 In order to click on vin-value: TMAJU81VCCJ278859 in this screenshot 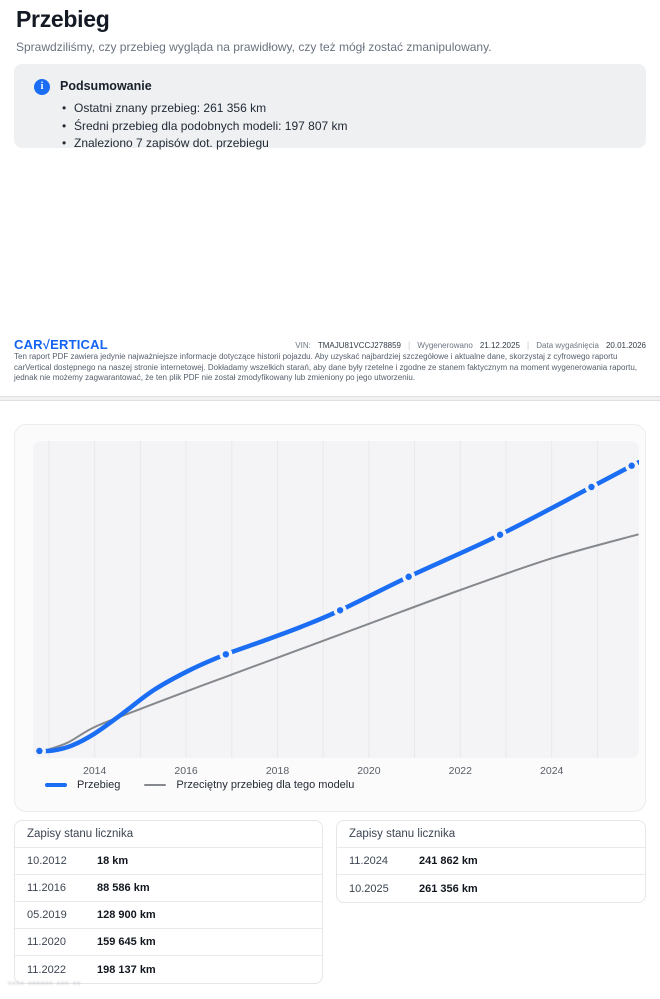, I will do `click(359, 345)`.